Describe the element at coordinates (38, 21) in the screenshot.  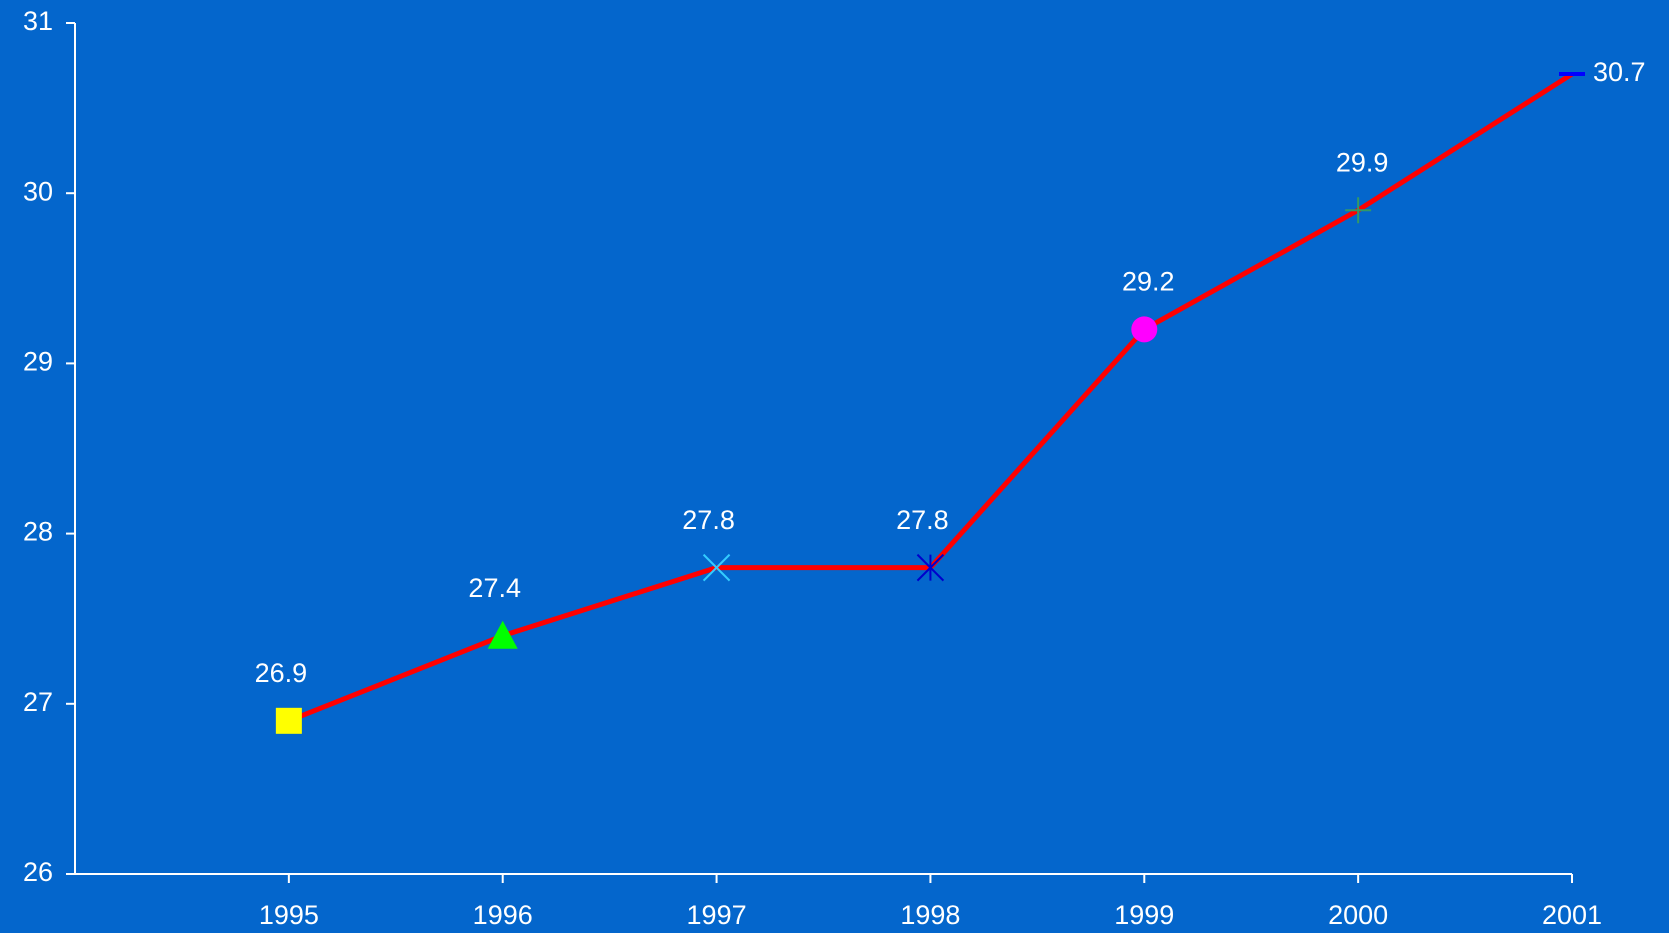
I see `y-tick-label: 31` at that location.